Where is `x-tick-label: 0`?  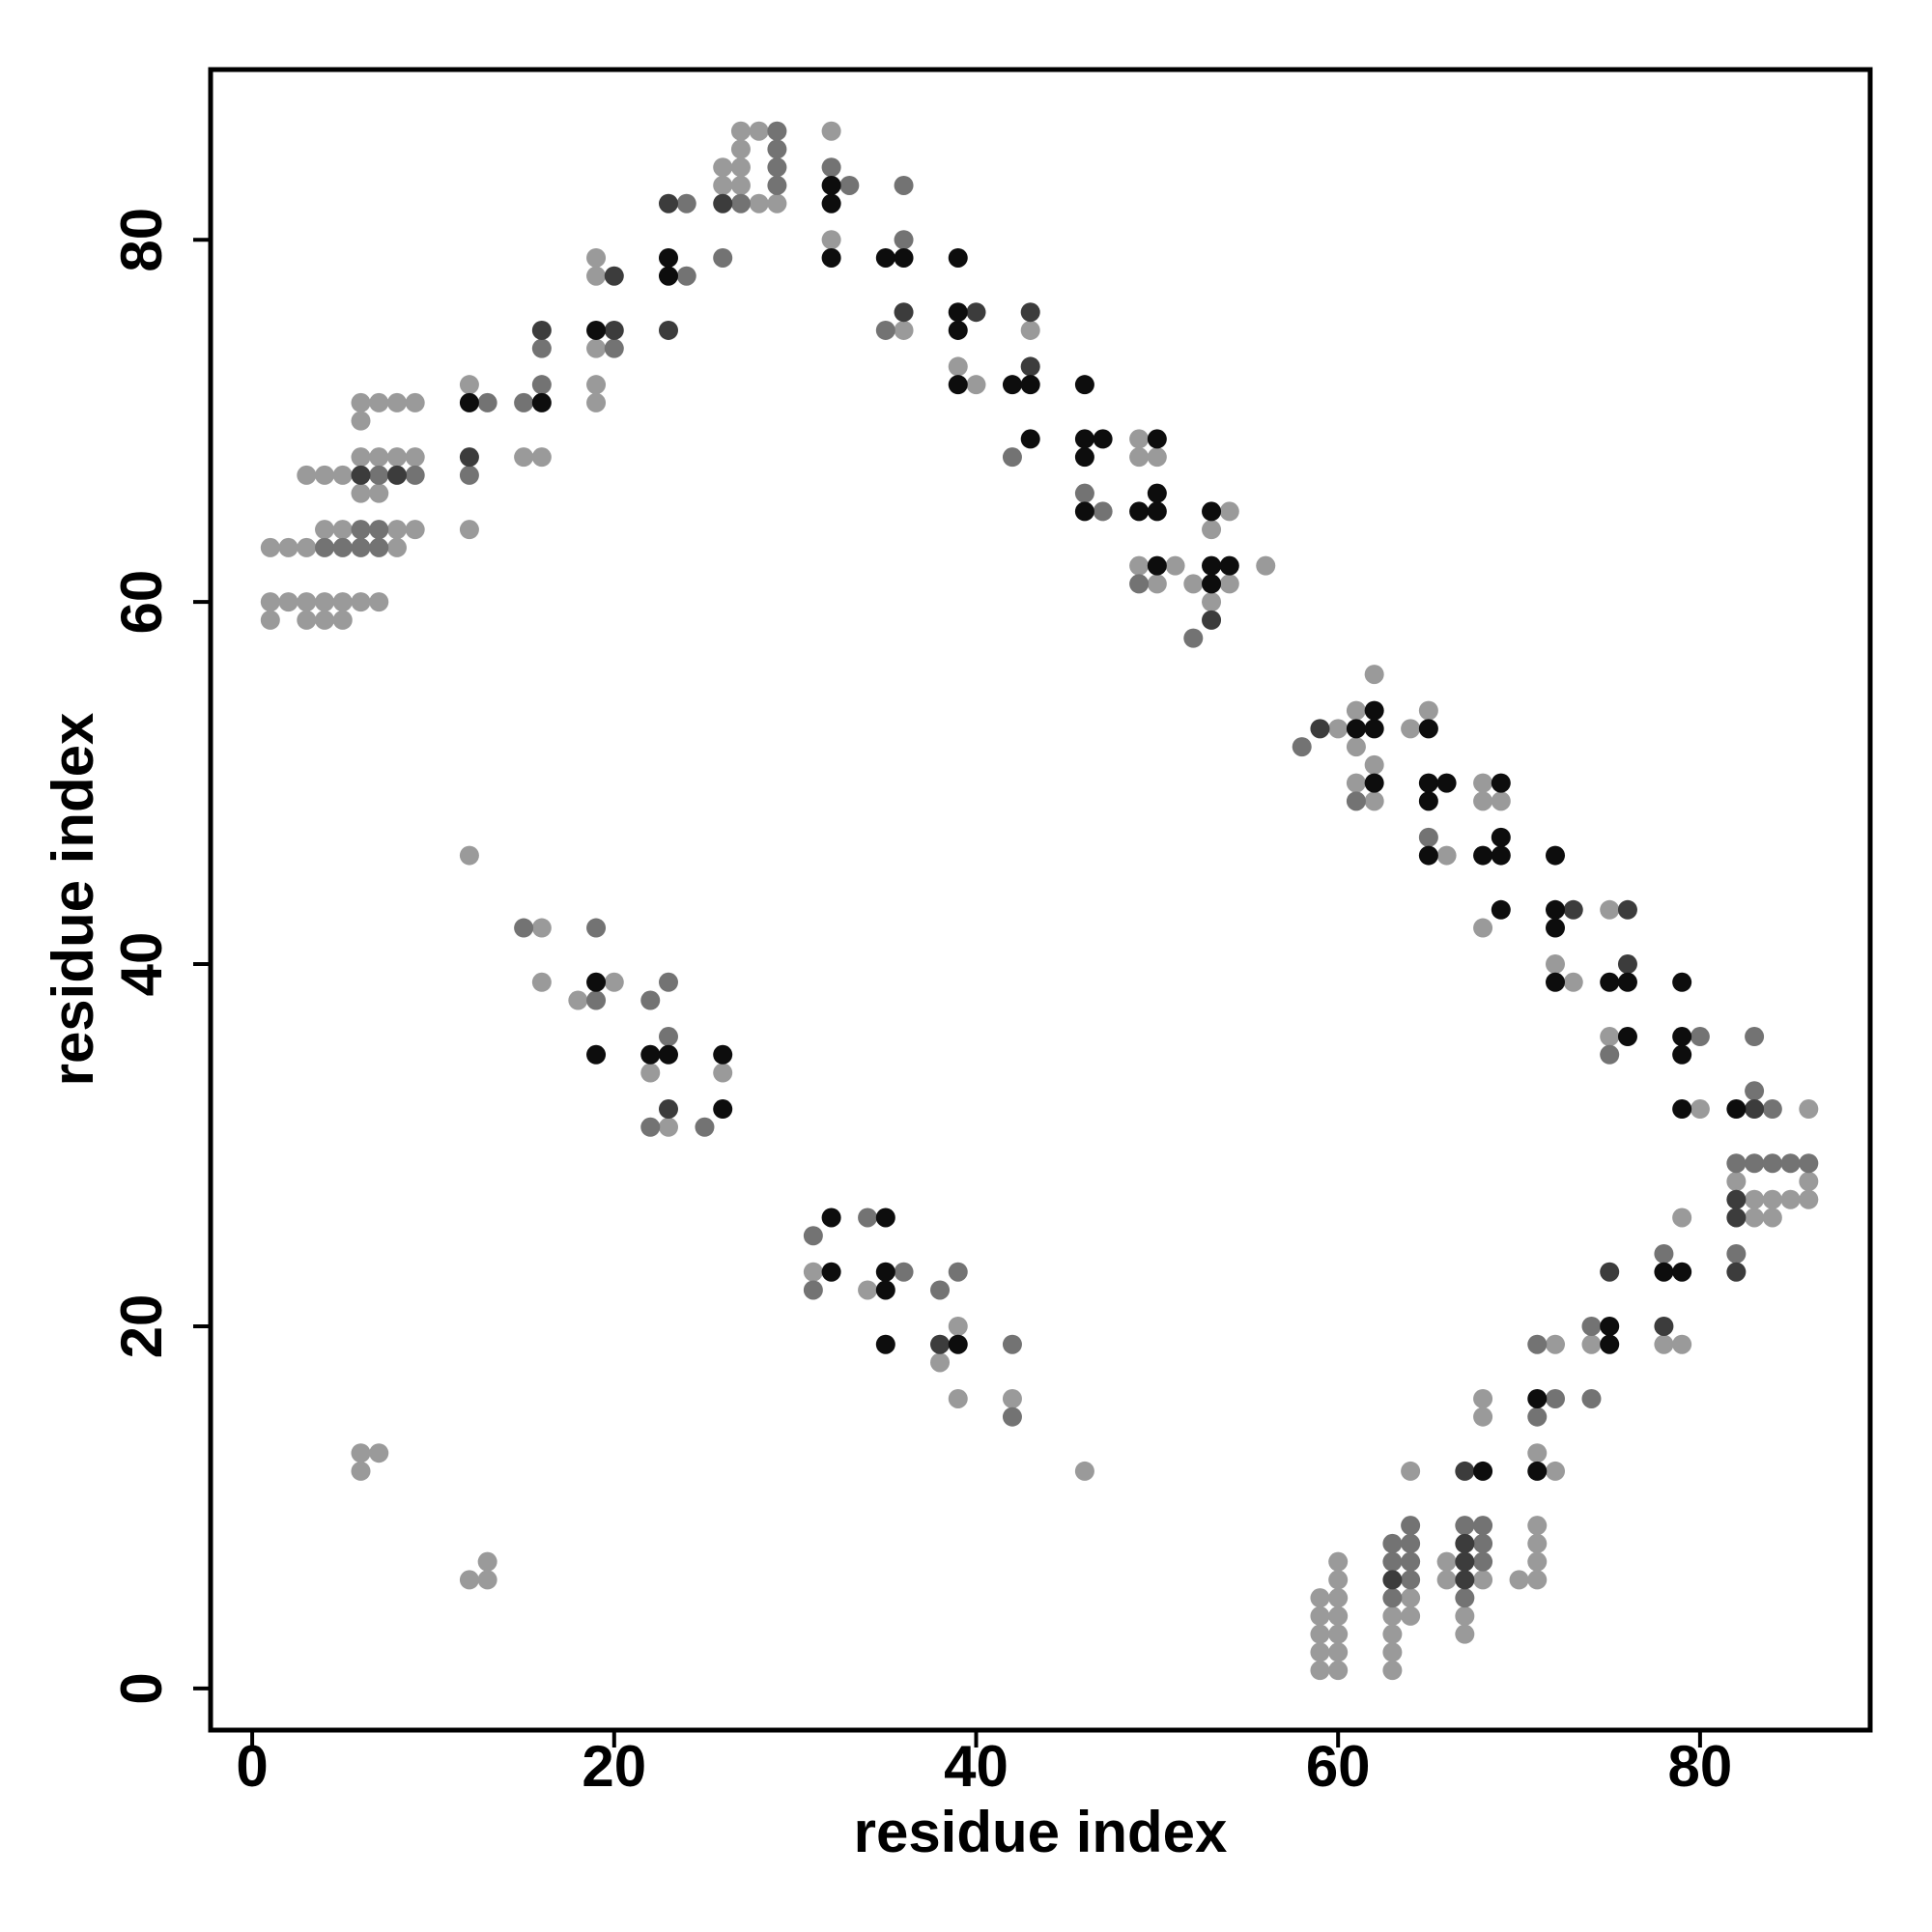 x-tick-label: 0 is located at coordinates (252, 1766).